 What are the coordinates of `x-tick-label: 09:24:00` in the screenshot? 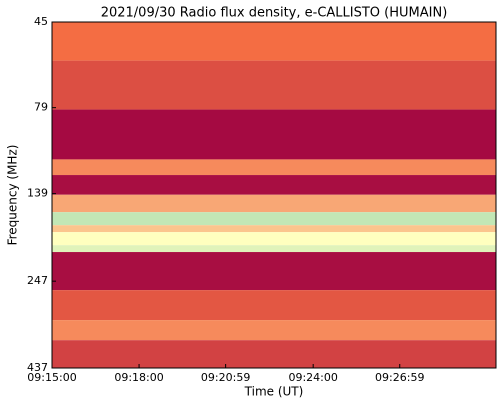 It's located at (312, 377).